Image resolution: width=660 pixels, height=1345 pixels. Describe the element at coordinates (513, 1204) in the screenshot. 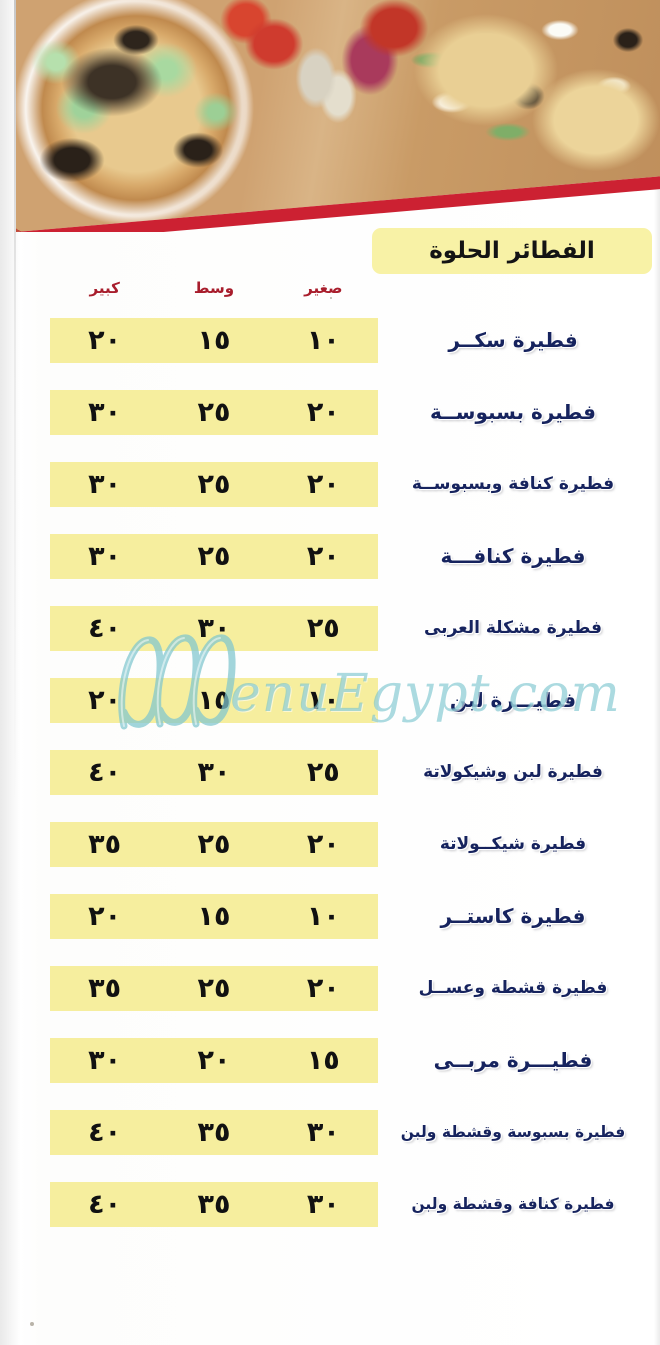

I see `menu-item-name: فطيرة كنافة وقشطة ولبن` at that location.